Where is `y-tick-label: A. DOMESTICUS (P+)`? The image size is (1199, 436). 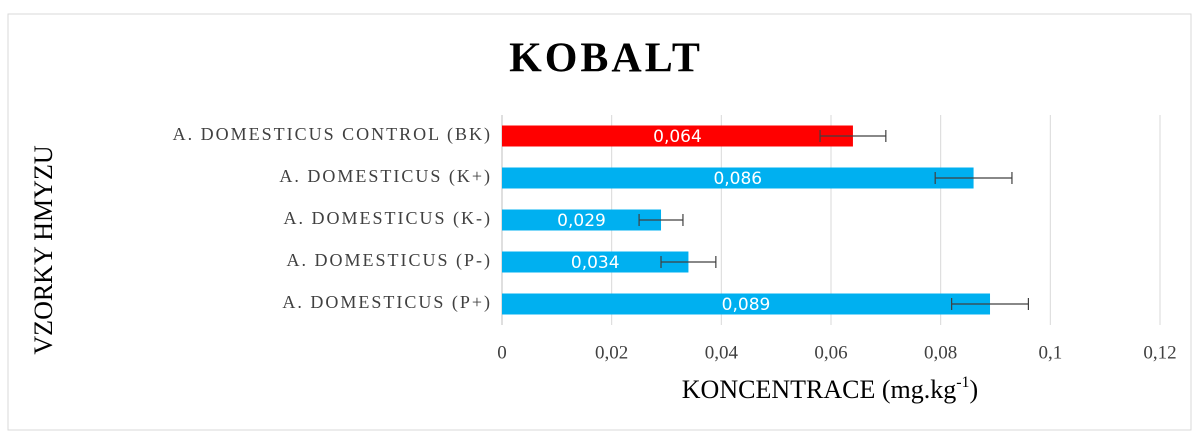 y-tick-label: A. DOMESTICUS (P+) is located at coordinates (387, 302).